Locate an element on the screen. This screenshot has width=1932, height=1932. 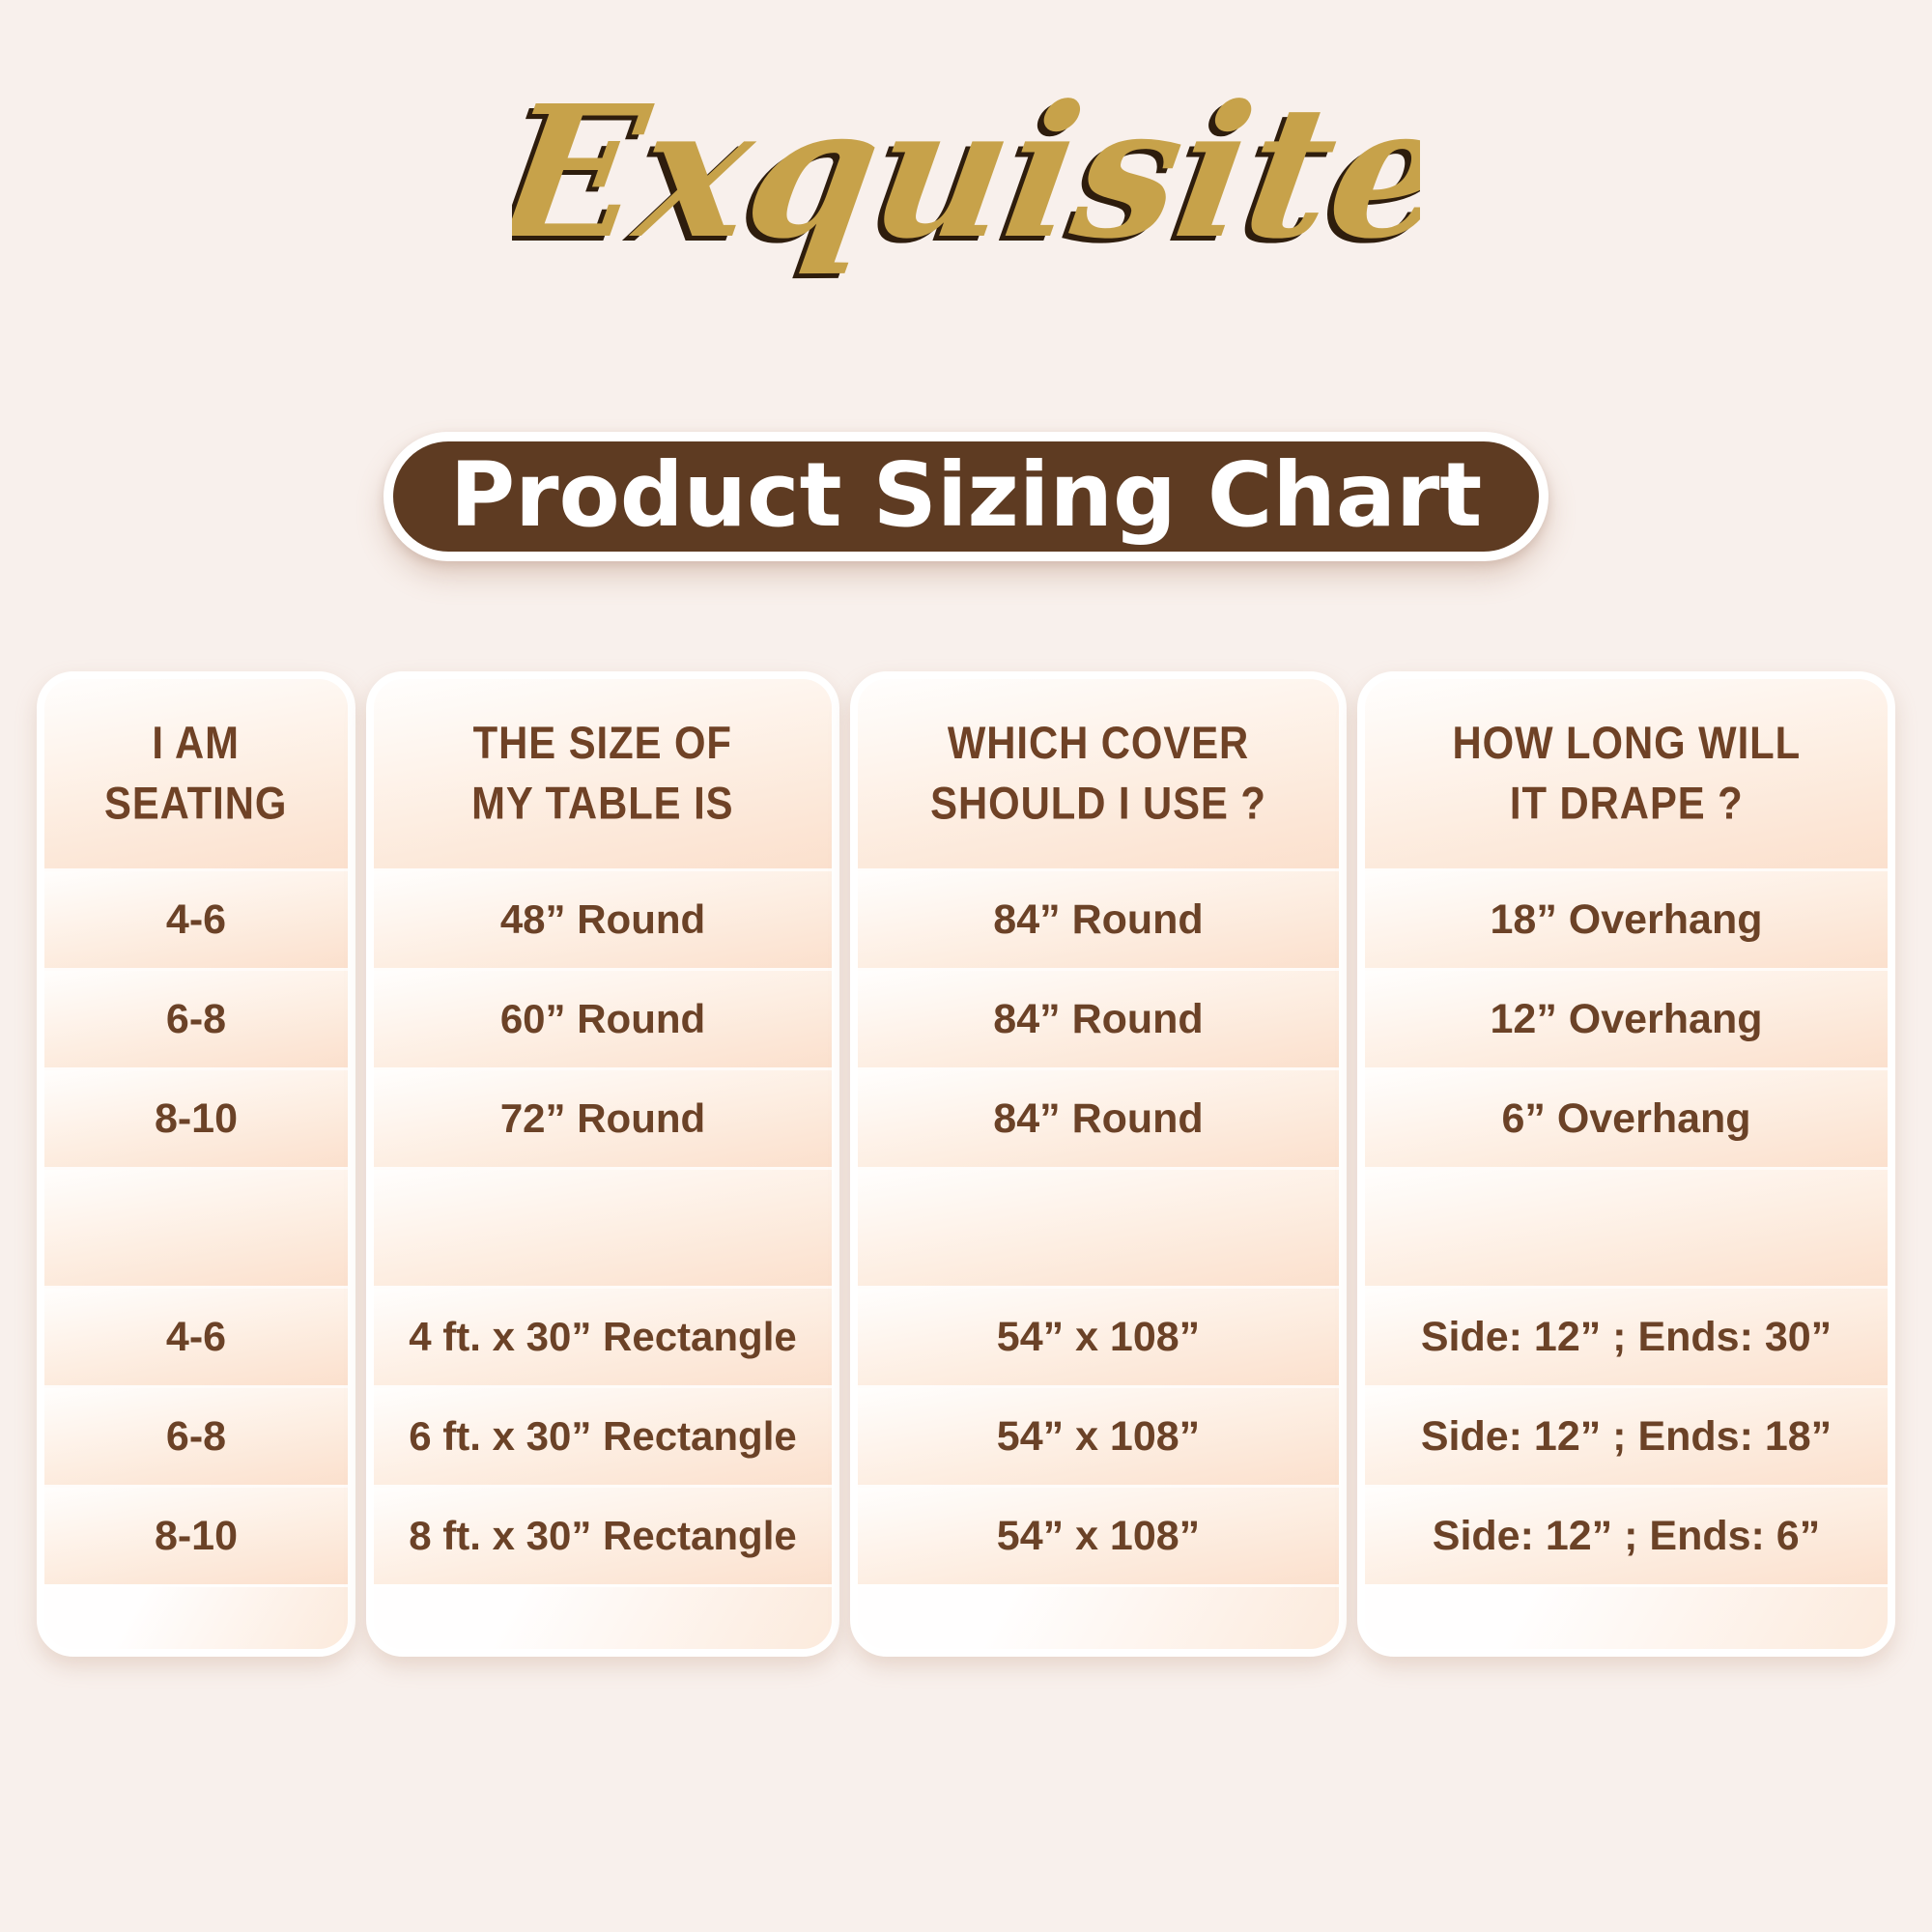
cell-table-size-row1: 48” Round is located at coordinates (603, 918).